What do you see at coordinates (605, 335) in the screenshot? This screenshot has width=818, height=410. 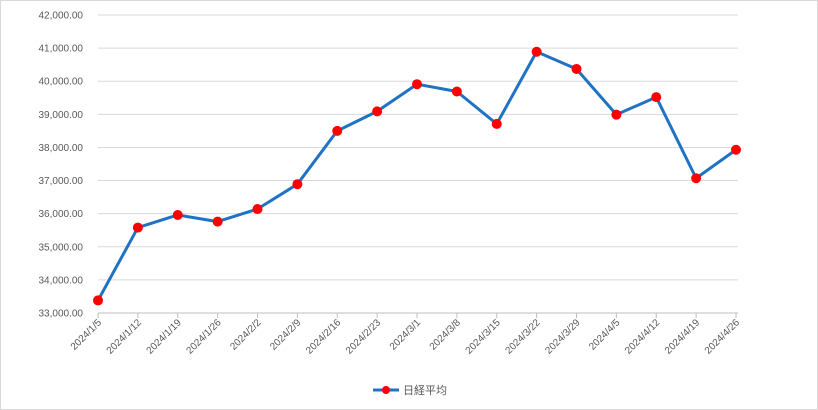 I see `x-tick-label: 2024/4/5` at bounding box center [605, 335].